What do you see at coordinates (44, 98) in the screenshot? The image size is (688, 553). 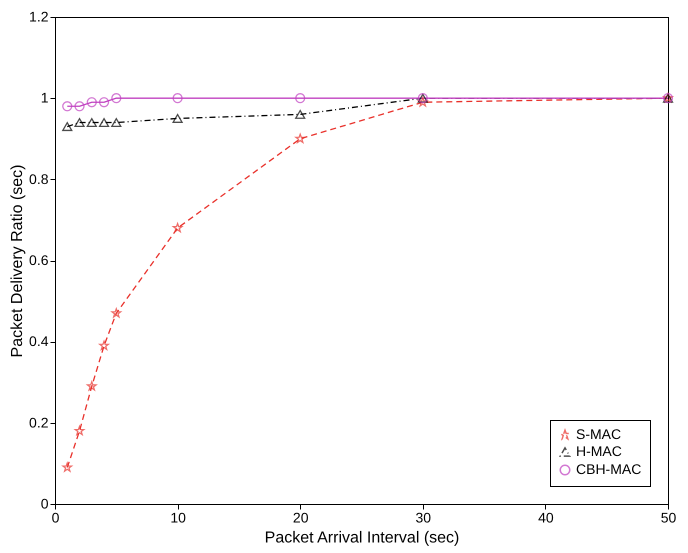 I see `y-tick-label: 1` at bounding box center [44, 98].